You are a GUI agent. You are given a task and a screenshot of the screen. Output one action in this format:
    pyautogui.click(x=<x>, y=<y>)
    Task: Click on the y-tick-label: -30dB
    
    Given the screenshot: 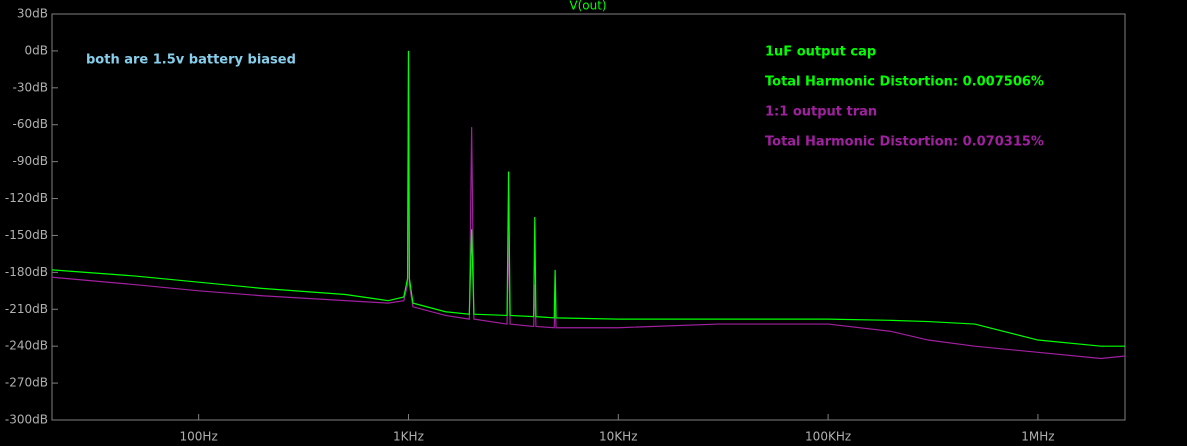 What is the action you would take?
    pyautogui.click(x=30, y=87)
    